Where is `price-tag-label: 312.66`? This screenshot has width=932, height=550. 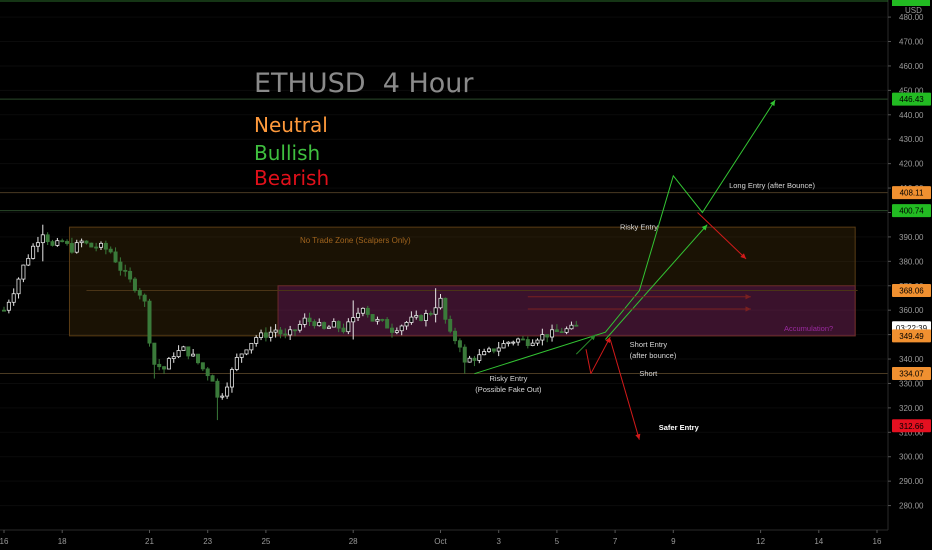
price-tag-label: 312.66 is located at coordinates (911, 426).